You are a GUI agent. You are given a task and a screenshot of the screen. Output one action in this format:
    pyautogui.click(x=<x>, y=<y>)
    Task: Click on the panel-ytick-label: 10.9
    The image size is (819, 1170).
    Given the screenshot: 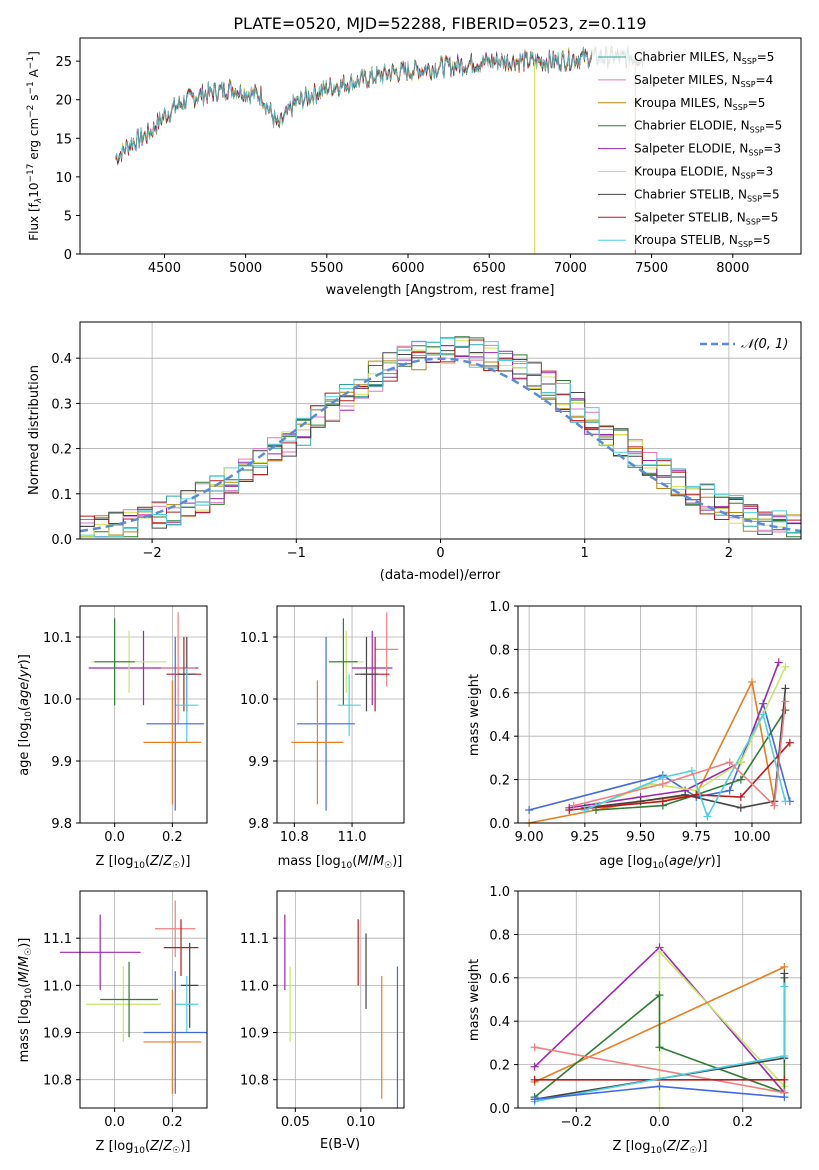 What is the action you would take?
    pyautogui.click(x=254, y=1034)
    